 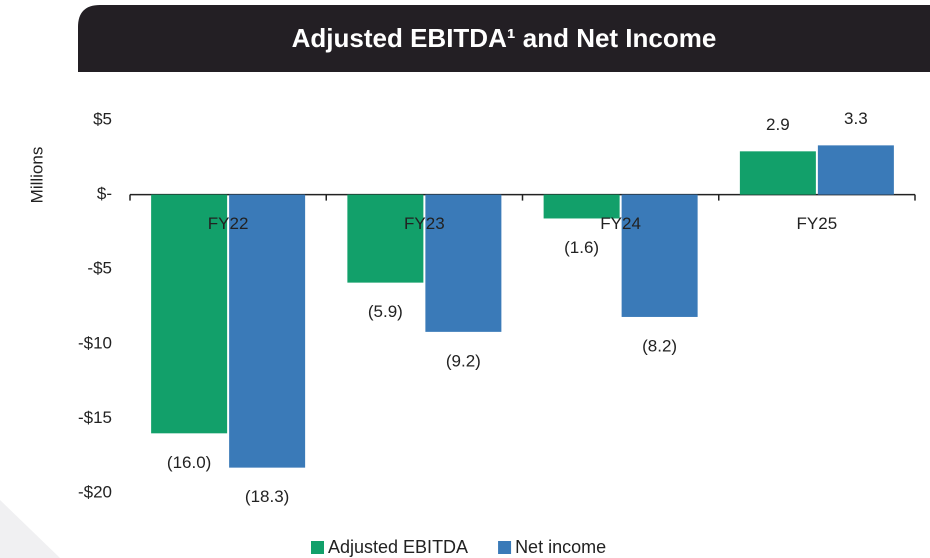 What do you see at coordinates (95, 417) in the screenshot?
I see `y-tick-label: -$15` at bounding box center [95, 417].